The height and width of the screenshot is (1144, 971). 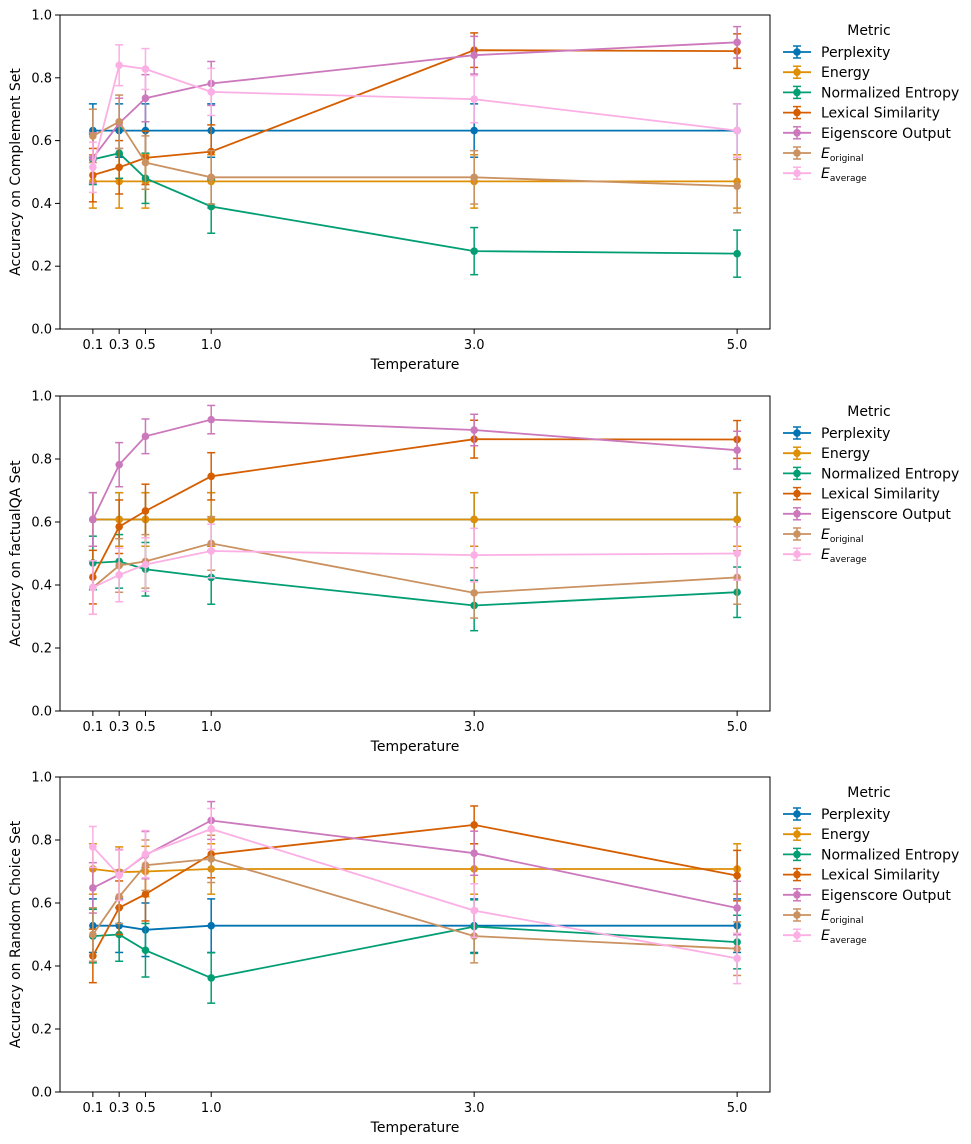 I want to click on y-axis: 0.0 0.2 0.4 0.6 0.8 1.0, so click(x=45, y=173).